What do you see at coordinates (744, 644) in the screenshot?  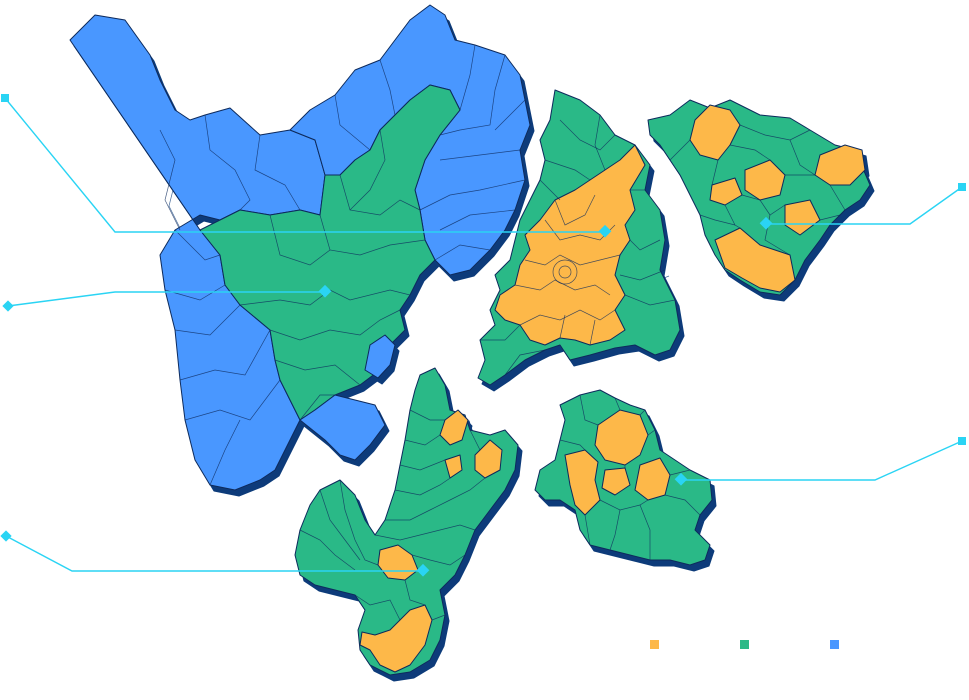 I see `legend-swatch-green` at bounding box center [744, 644].